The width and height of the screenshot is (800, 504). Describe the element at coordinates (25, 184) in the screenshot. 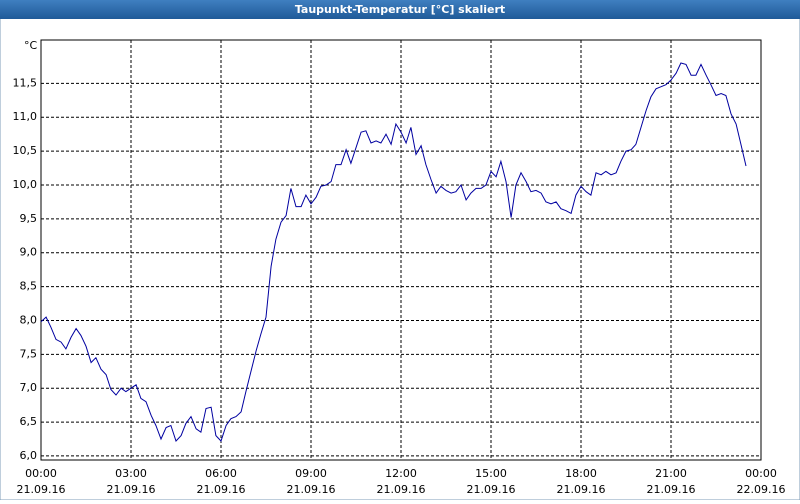

I see `y-tick-label: 10,0` at that location.